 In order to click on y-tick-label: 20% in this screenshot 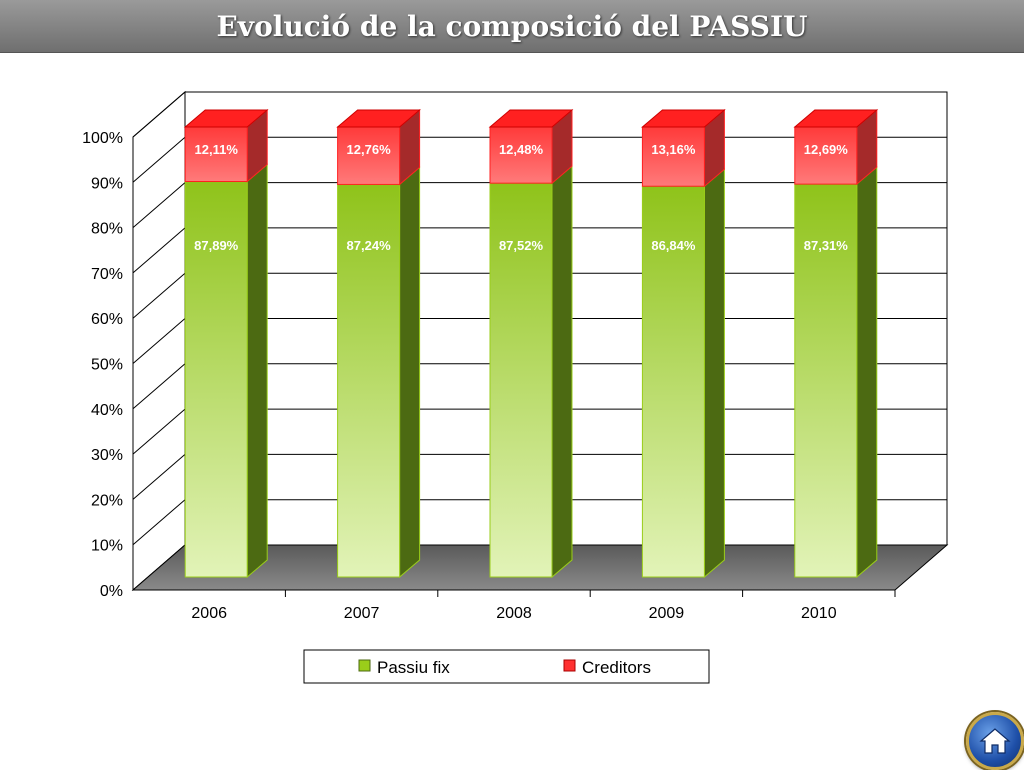, I will do `click(107, 500)`.